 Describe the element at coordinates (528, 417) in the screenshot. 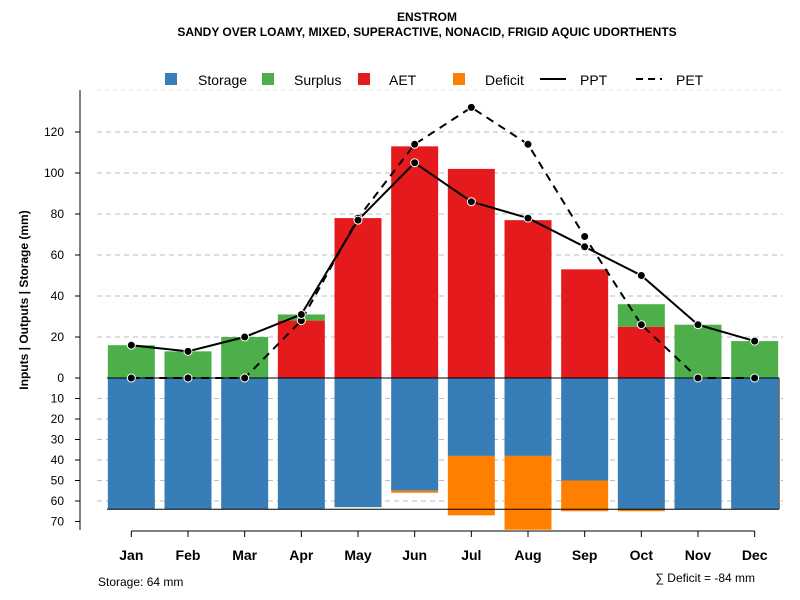

I see `bar-storage-aug` at that location.